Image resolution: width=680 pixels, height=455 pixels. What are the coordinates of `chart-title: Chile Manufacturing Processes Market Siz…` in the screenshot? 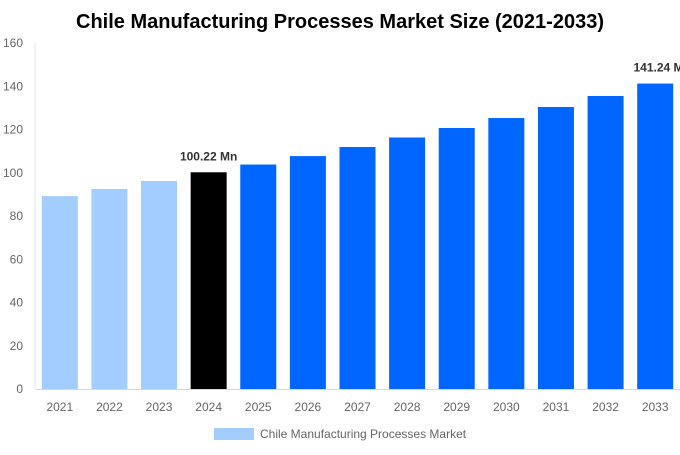 It's located at (340, 22).